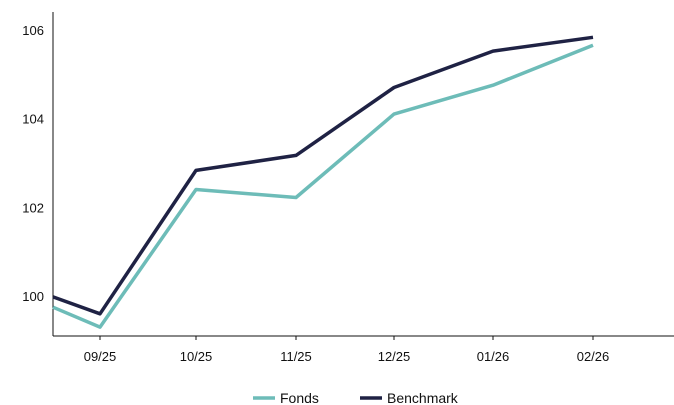 Image resolution: width=674 pixels, height=405 pixels. I want to click on x-tick-labels: 09/25 10/25 11/25 12/25 01/26 02/26, so click(347, 350).